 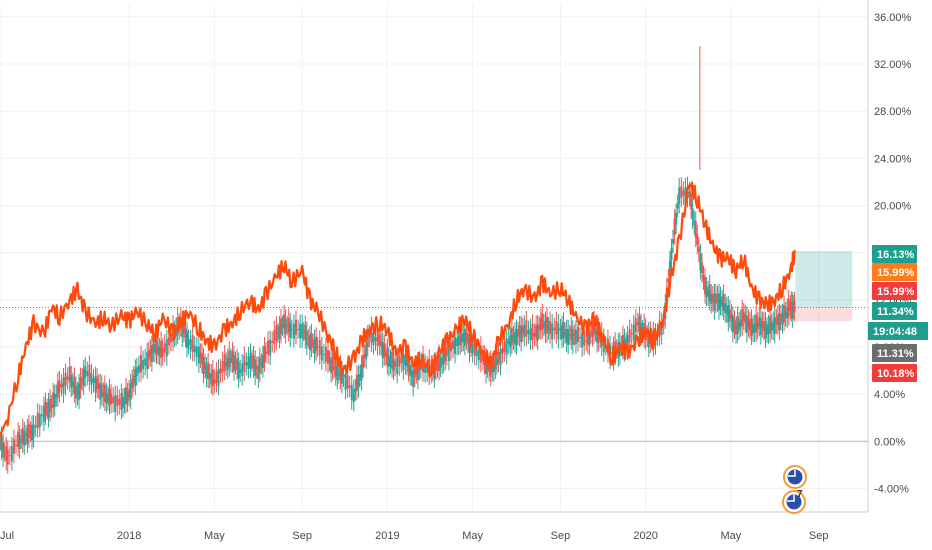 I want to click on y-tick-label: 32.00%, so click(x=893, y=65).